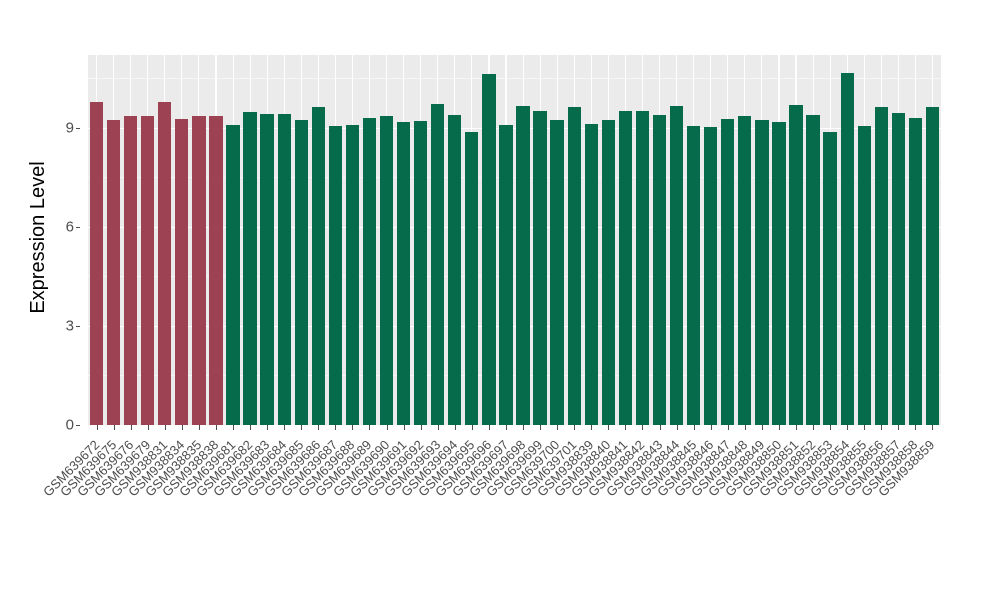 This screenshot has height=589, width=1000. I want to click on x-axis-tick-label: GSM639696, so click(463, 468).